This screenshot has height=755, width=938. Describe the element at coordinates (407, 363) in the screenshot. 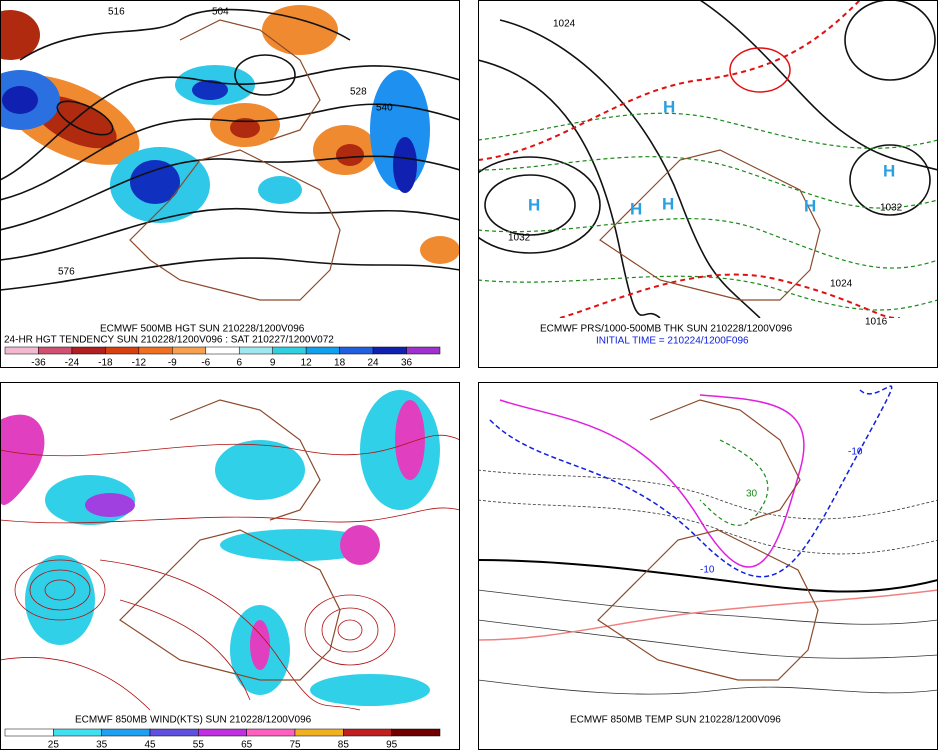

I see `colorbar-label: 36` at that location.